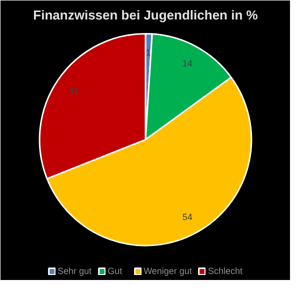 The width and height of the screenshot is (300, 290). Describe the element at coordinates (187, 63) in the screenshot. I see `data-label: 14` at that location.